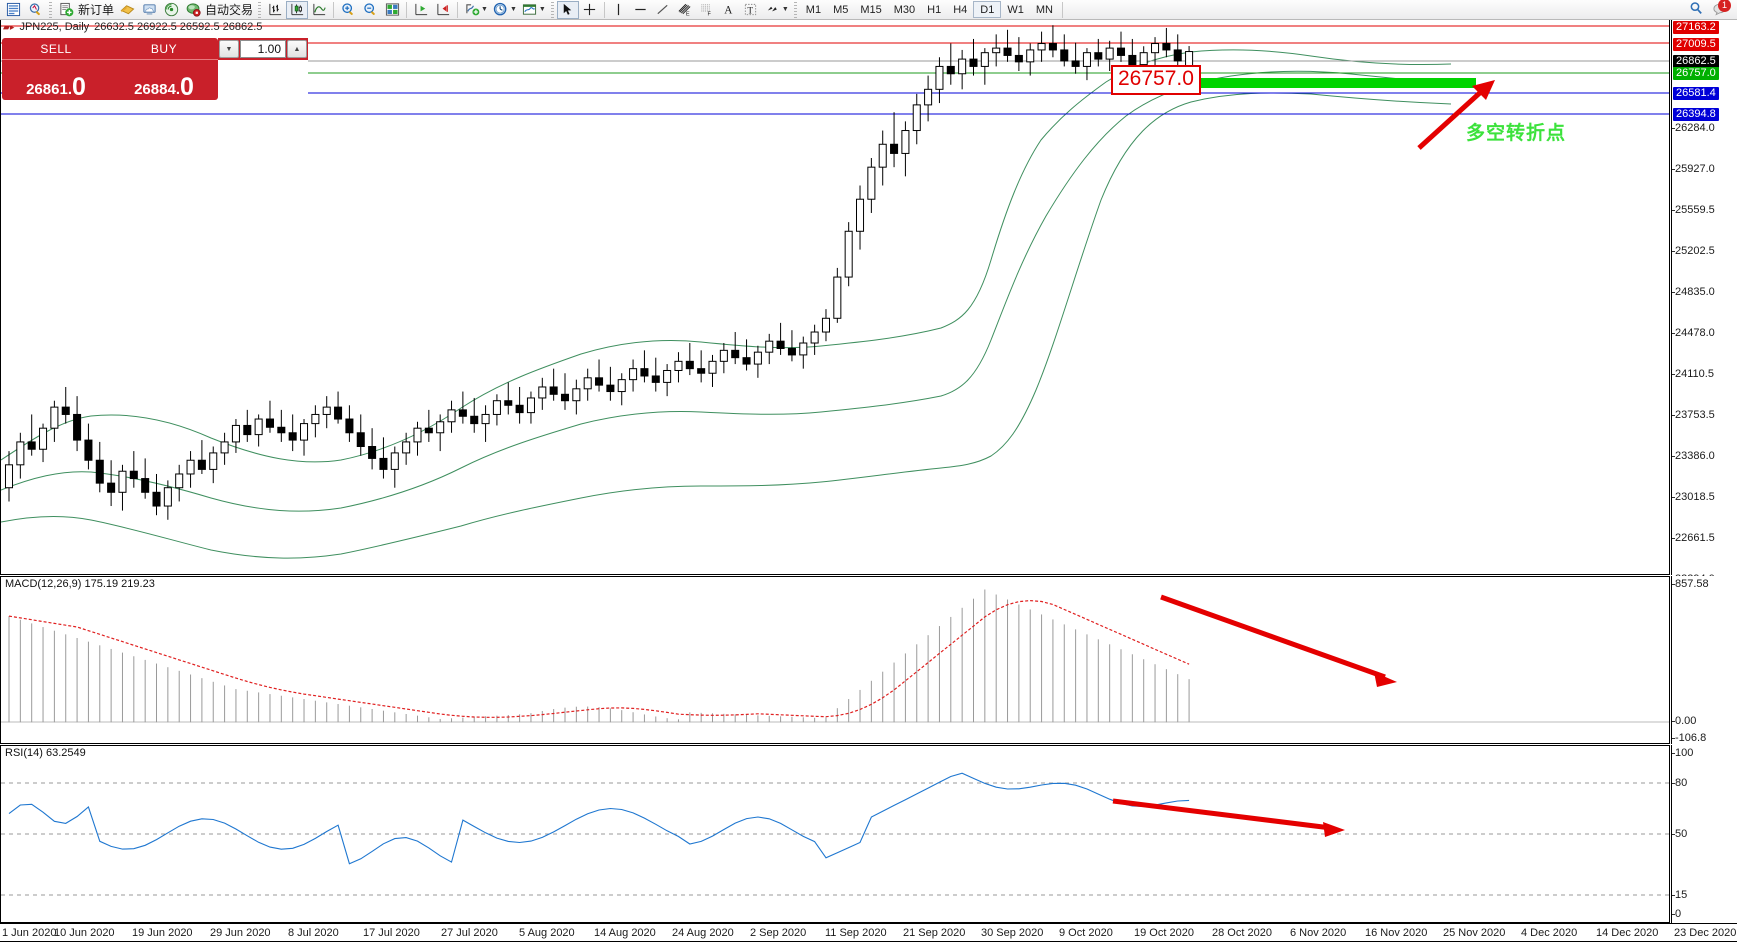 The image size is (1737, 942). What do you see at coordinates (641, 10) in the screenshot?
I see `horizontal-line-icon` at bounding box center [641, 10].